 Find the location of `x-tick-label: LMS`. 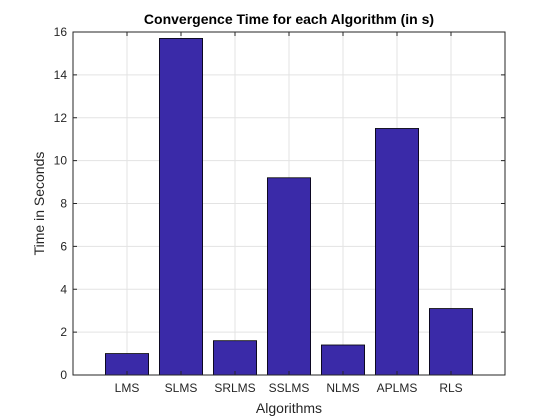

x-tick-label: LMS is located at coordinates (127, 388).